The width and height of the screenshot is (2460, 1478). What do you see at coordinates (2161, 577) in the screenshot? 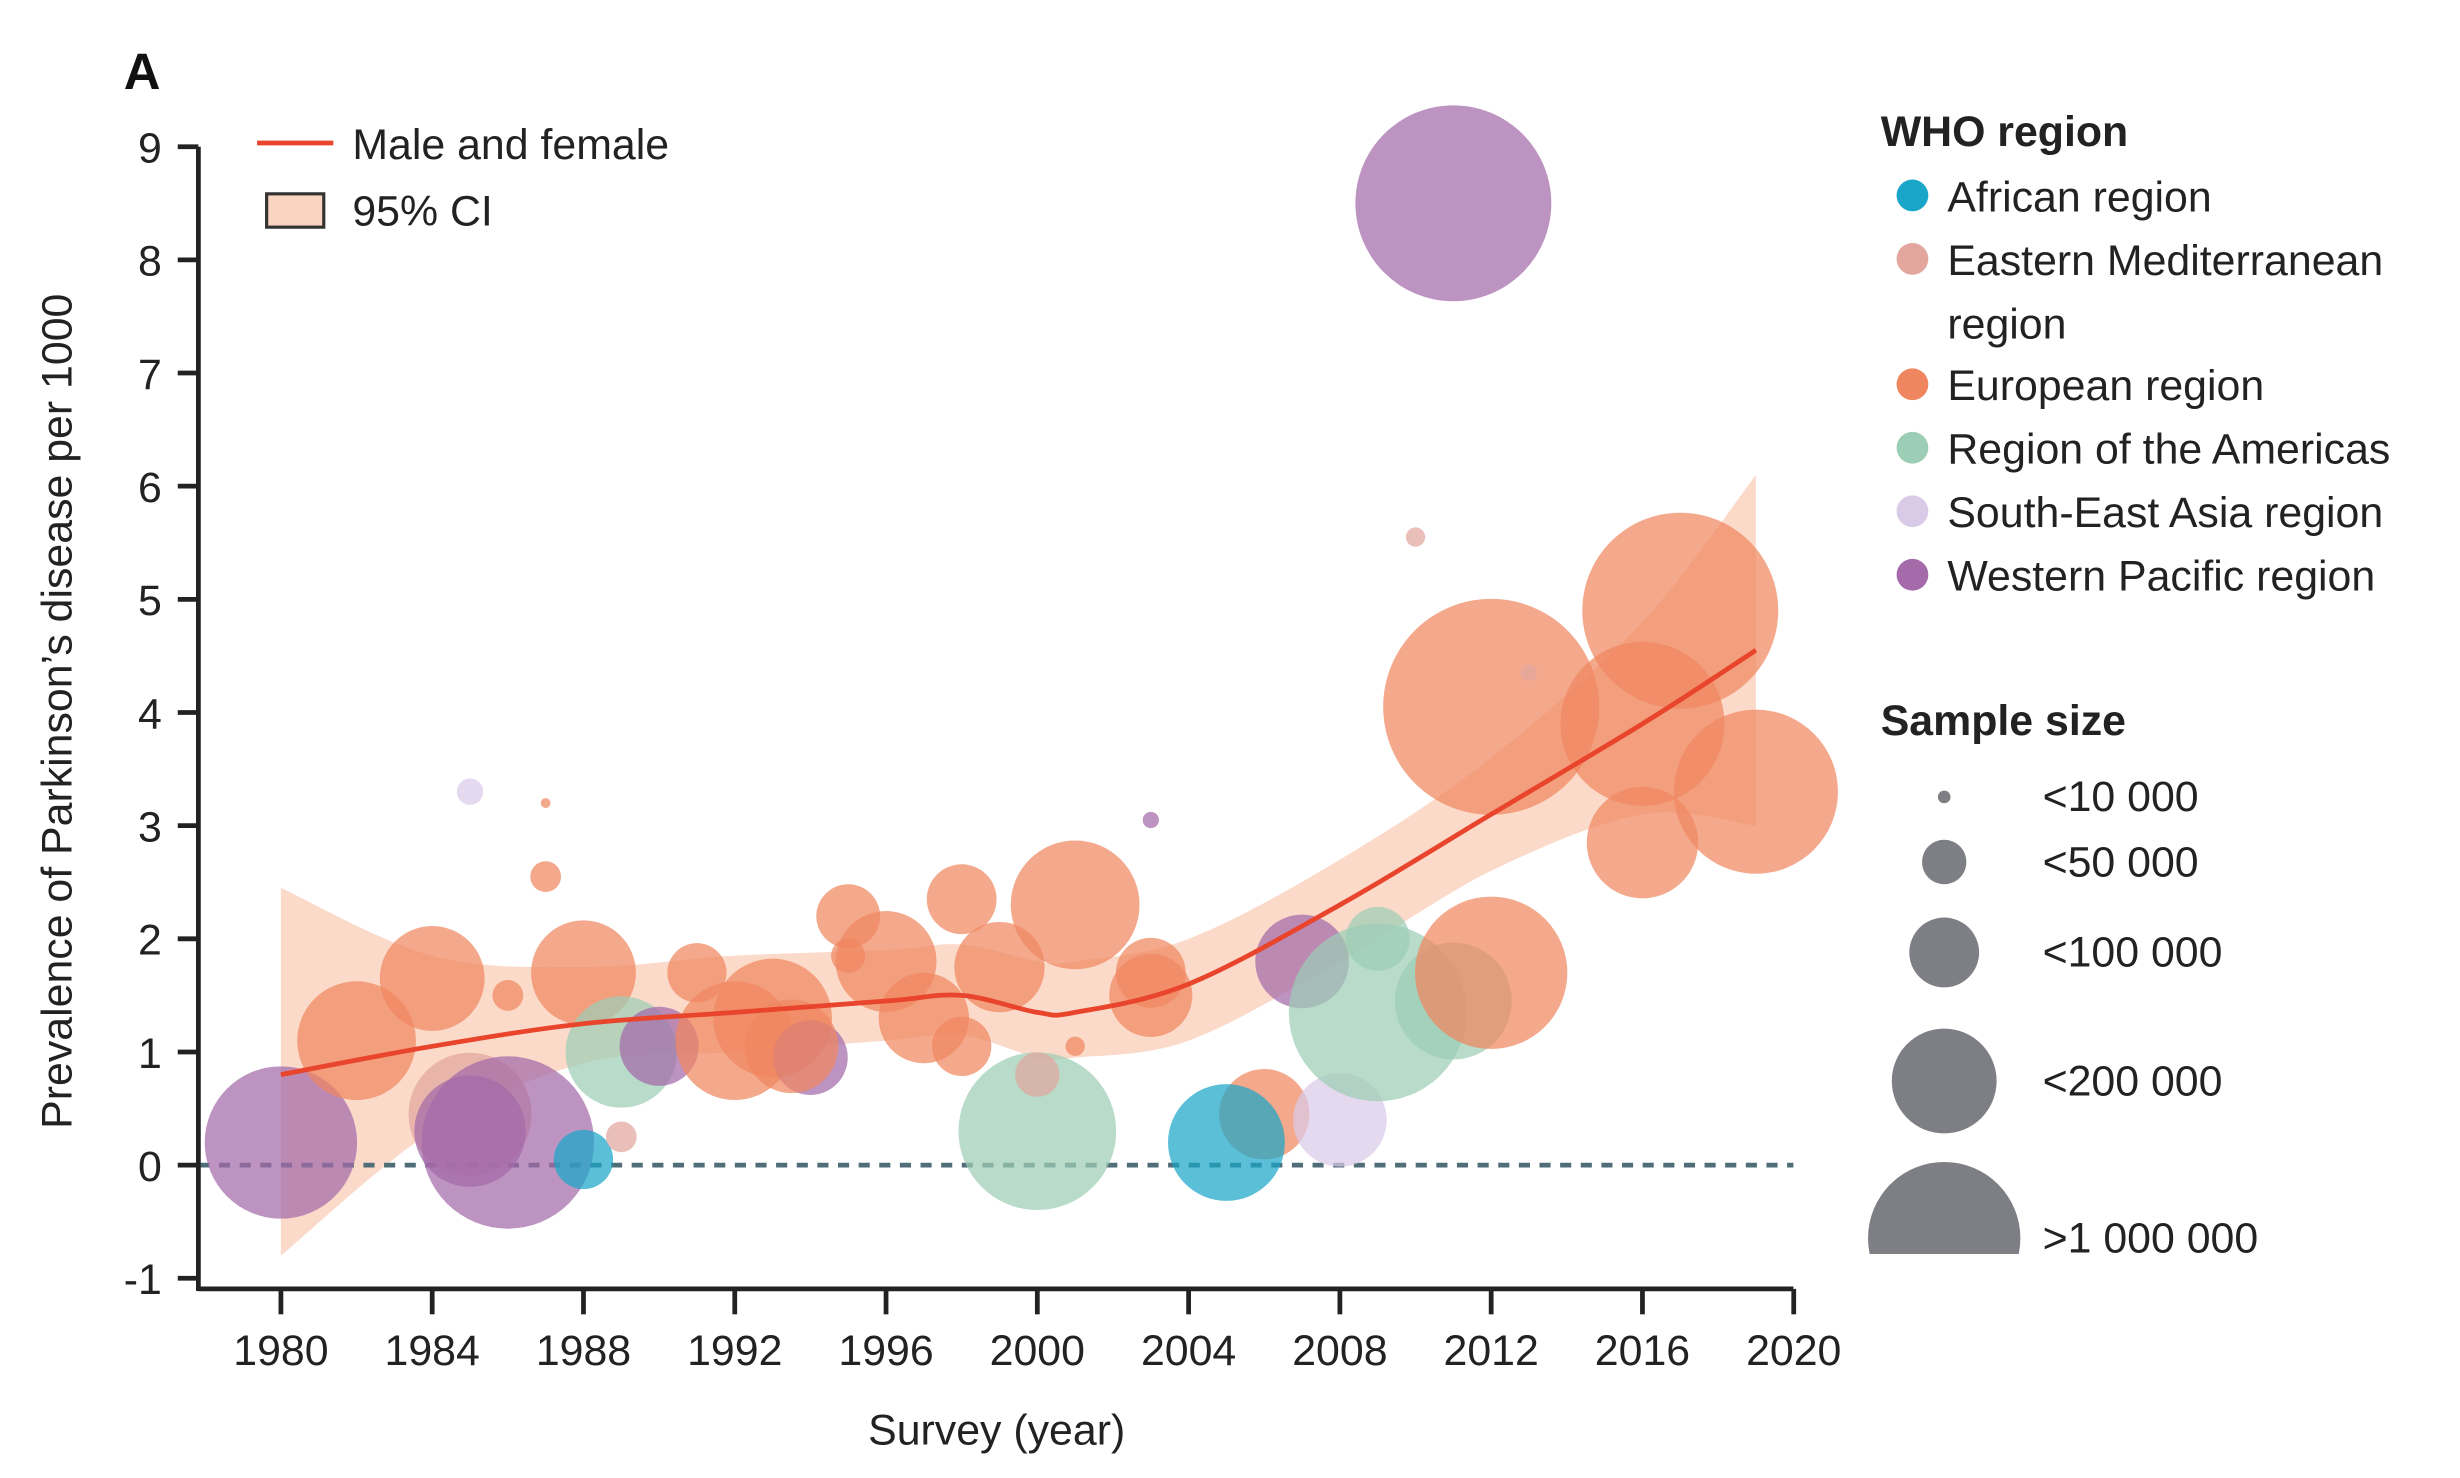
I see `legend-western-pacific: Western Pacific region` at bounding box center [2161, 577].